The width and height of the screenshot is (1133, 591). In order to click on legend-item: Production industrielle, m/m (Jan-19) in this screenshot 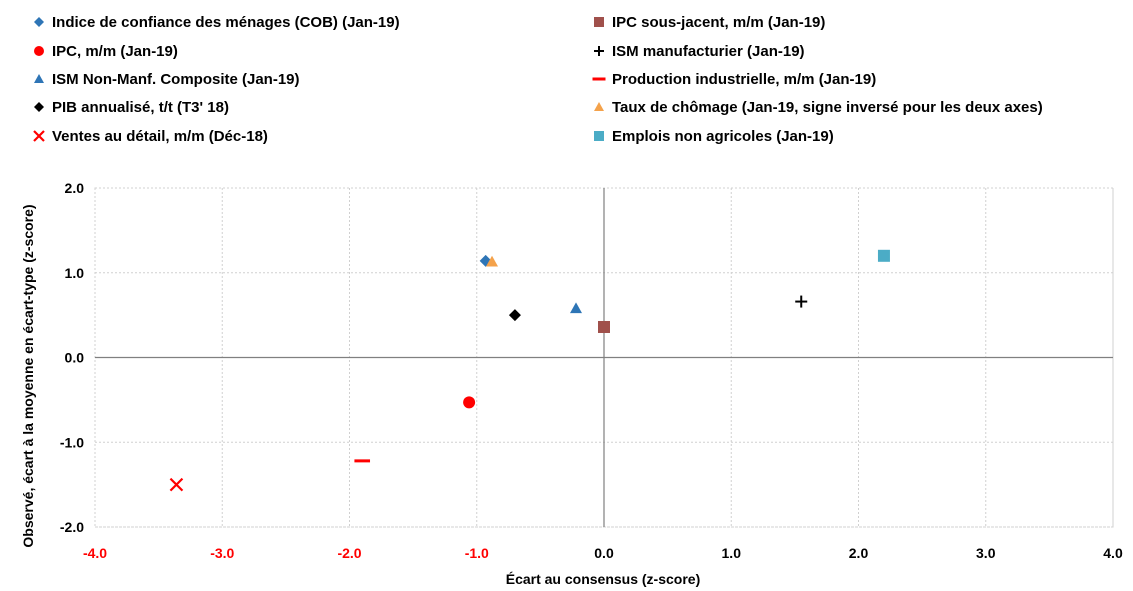, I will do `click(734, 79)`.